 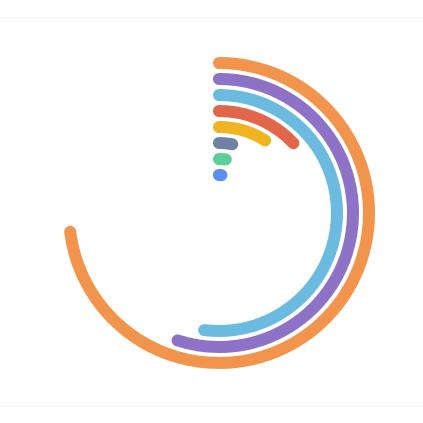 What do you see at coordinates (211, 406) in the screenshot?
I see `bottom-divider` at bounding box center [211, 406].